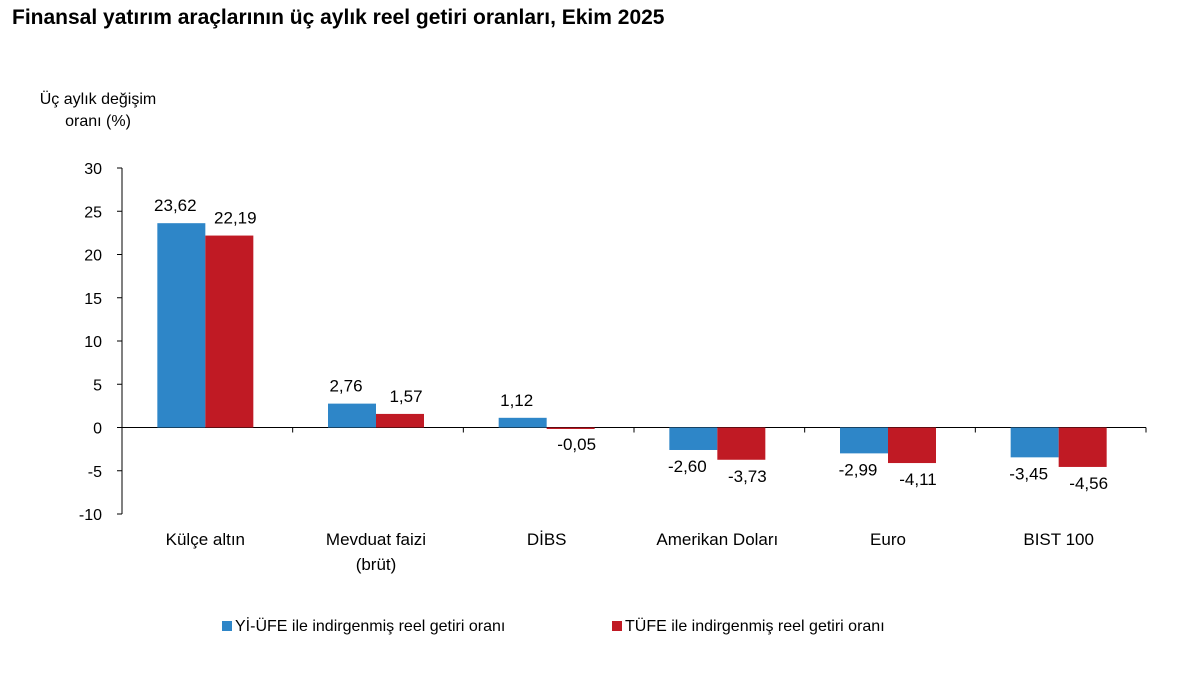 The width and height of the screenshot is (1200, 674). I want to click on y-tick-label: 15, so click(93, 299).